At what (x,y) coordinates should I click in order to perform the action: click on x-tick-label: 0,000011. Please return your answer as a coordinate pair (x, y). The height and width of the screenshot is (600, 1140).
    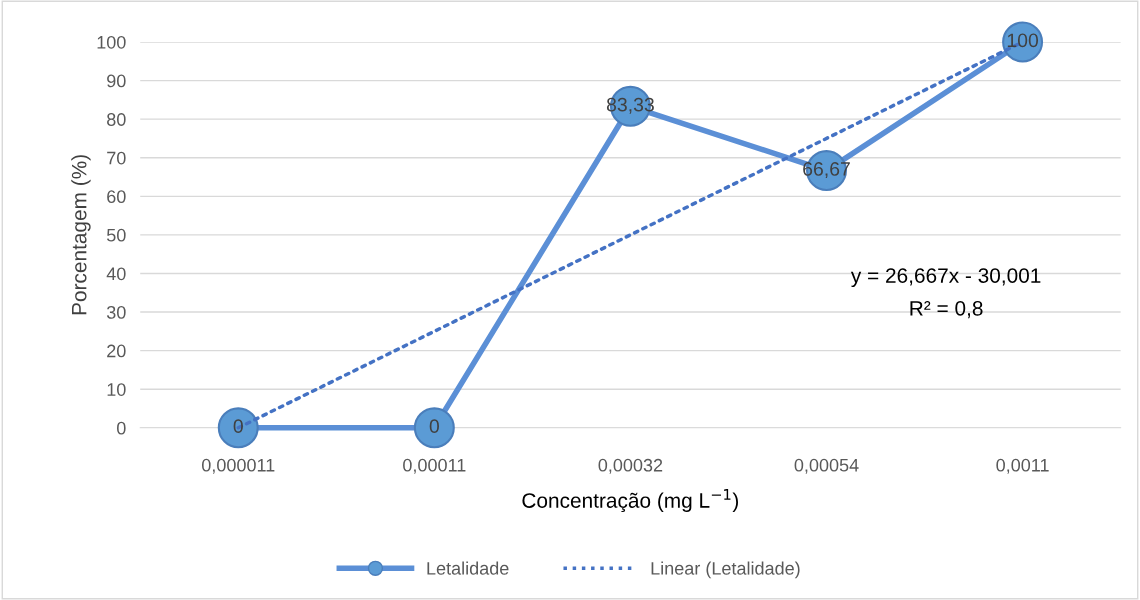
    Looking at the image, I should click on (238, 466).